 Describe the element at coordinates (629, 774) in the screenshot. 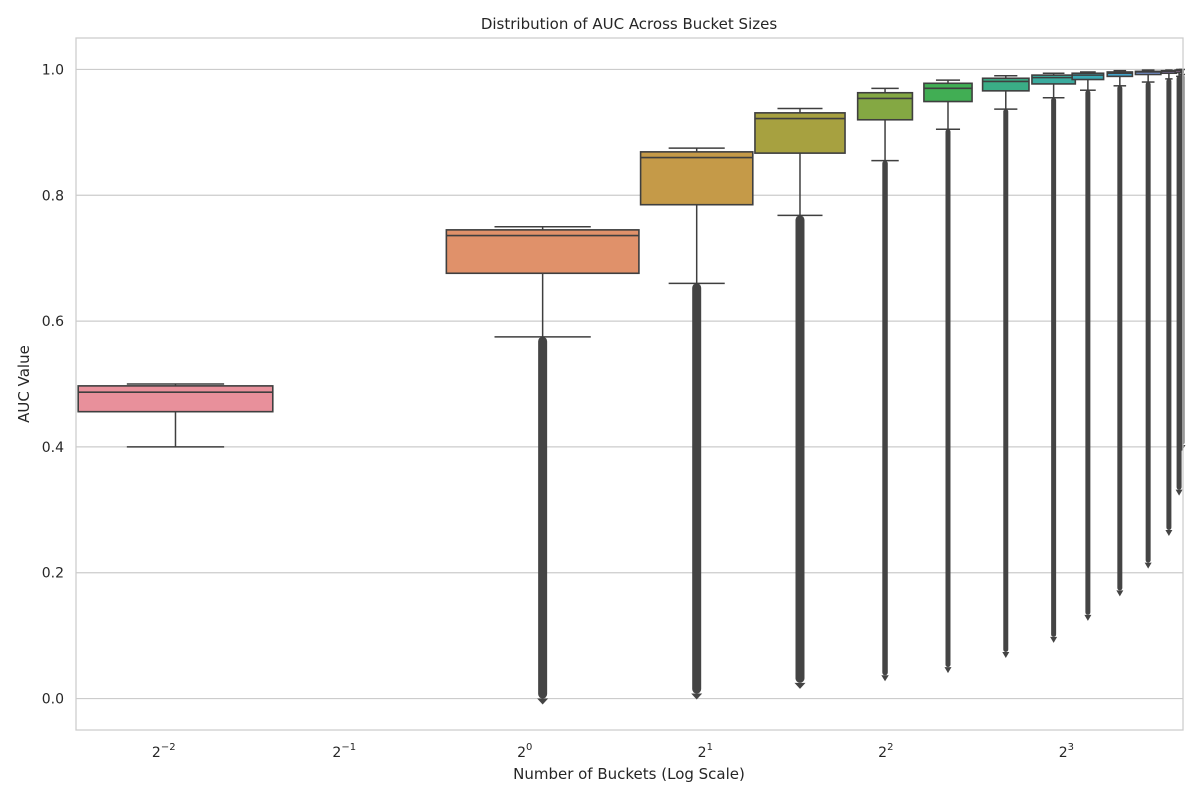

I see `x-axis-label: Number of Buckets (Log Scale)` at that location.